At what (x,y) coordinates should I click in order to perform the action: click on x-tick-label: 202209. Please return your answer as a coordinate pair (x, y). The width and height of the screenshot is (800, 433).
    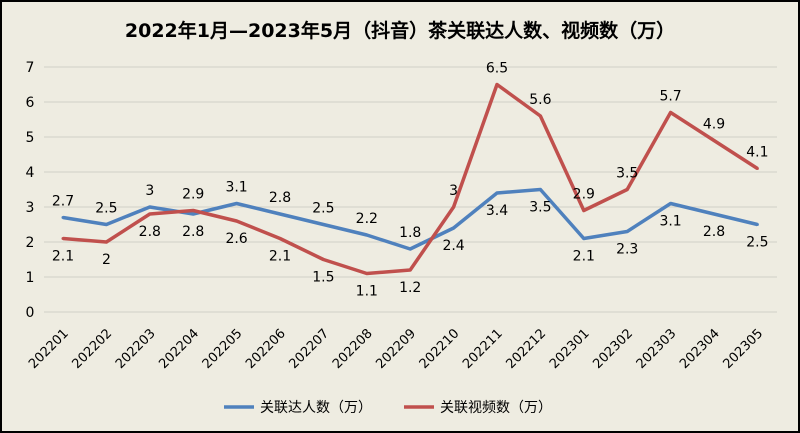
    Looking at the image, I should click on (396, 349).